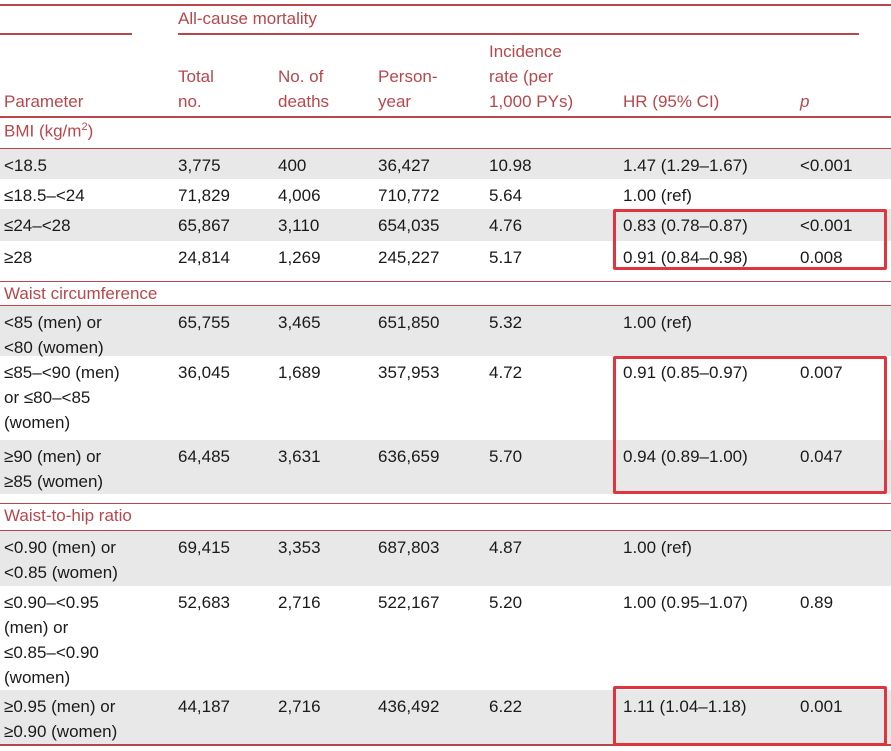 The width and height of the screenshot is (891, 751). What do you see at coordinates (506, 547) in the screenshot?
I see `cell-incidence-rate: 4.87` at bounding box center [506, 547].